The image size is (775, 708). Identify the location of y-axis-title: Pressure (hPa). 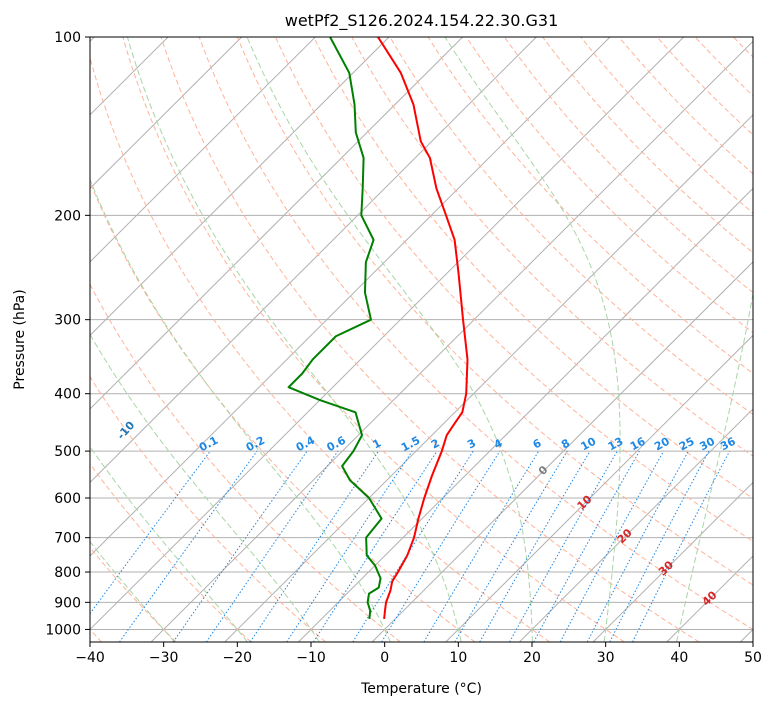
(20, 339).